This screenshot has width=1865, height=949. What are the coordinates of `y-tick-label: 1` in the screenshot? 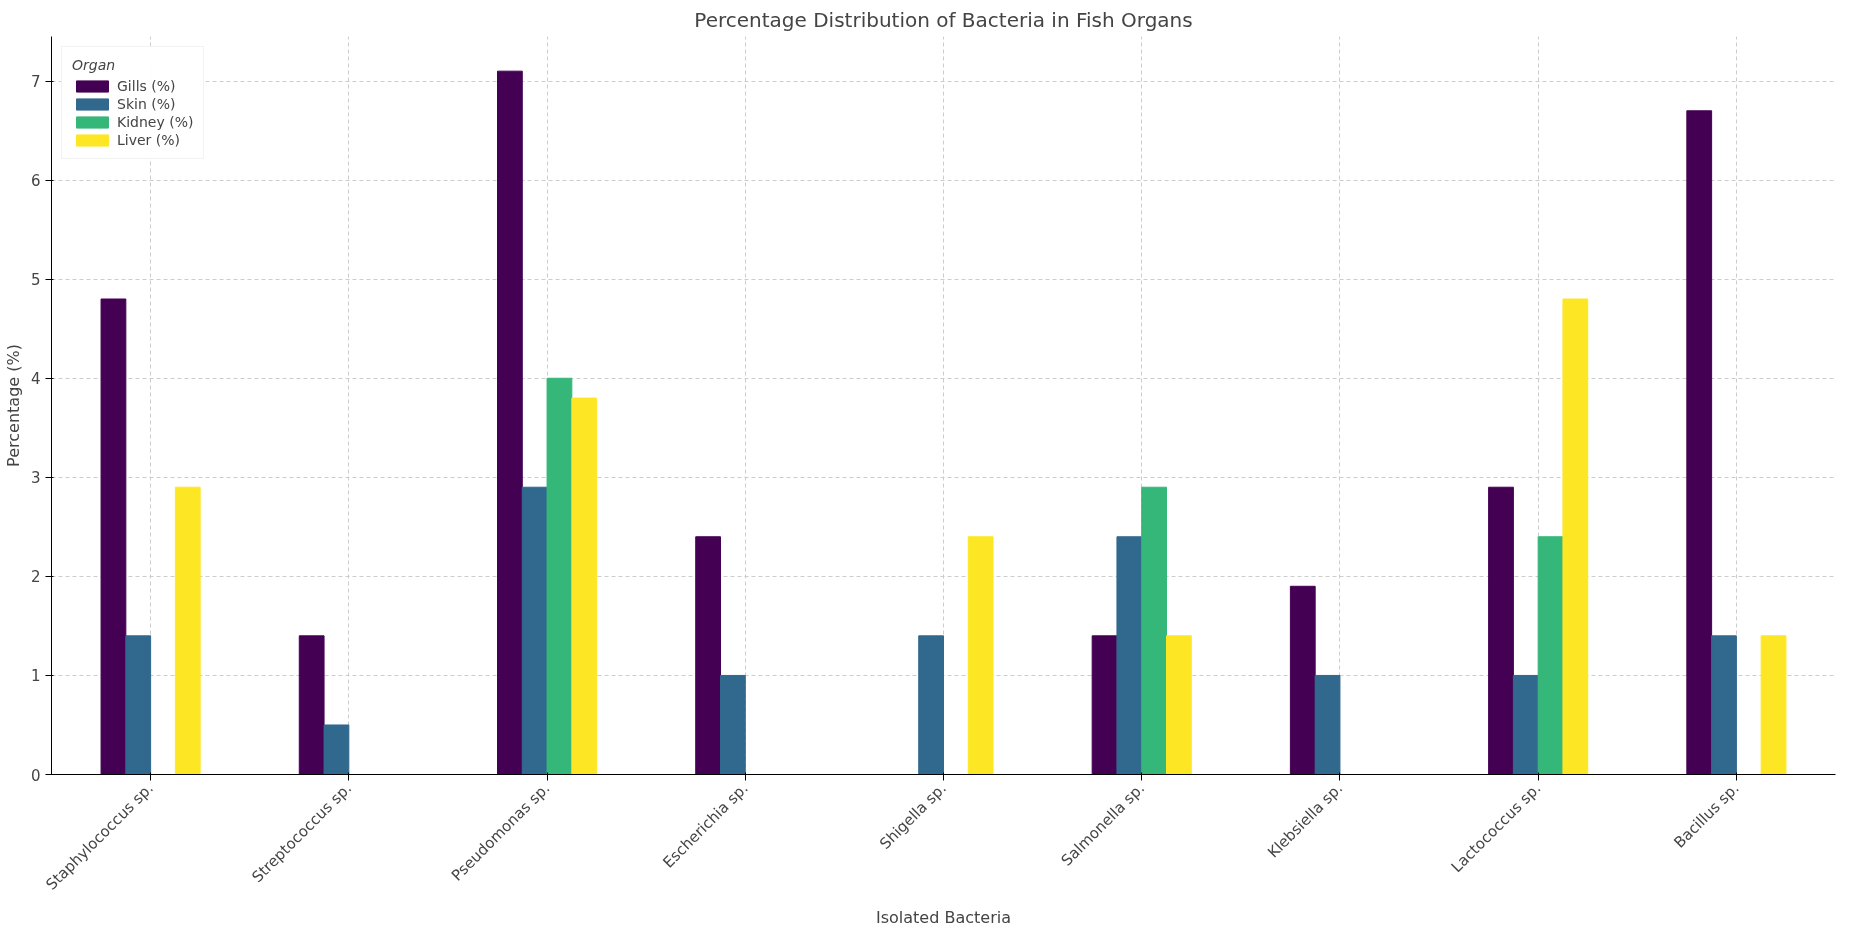 It's located at (35, 676).